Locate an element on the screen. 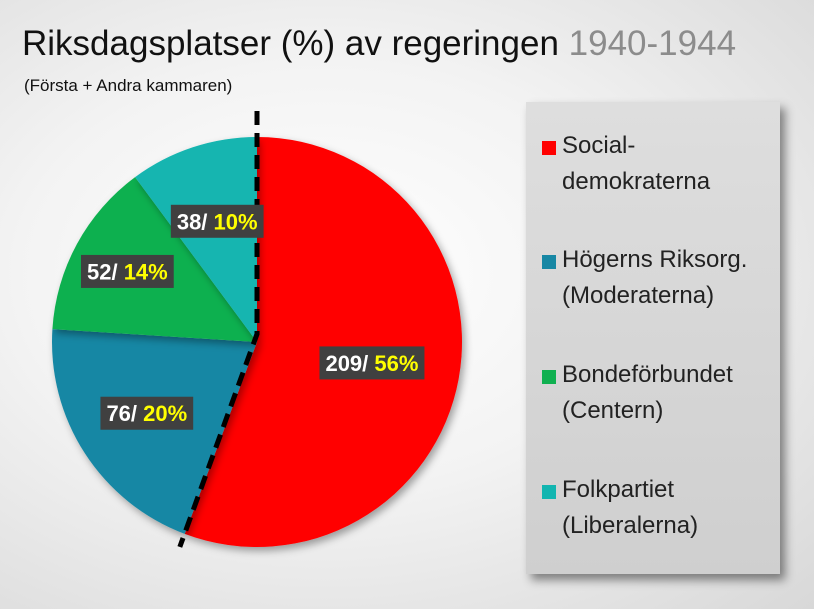 Image resolution: width=814 pixels, height=609 pixels. legend-label-line-1: (Moderaterna) is located at coordinates (638, 295).